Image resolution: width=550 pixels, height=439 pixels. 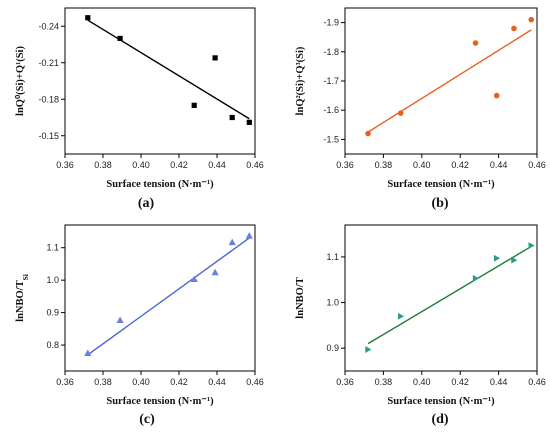 I want to click on y-axis-label: lnQ²(Si)+Q³(Si), so click(x=300, y=80).